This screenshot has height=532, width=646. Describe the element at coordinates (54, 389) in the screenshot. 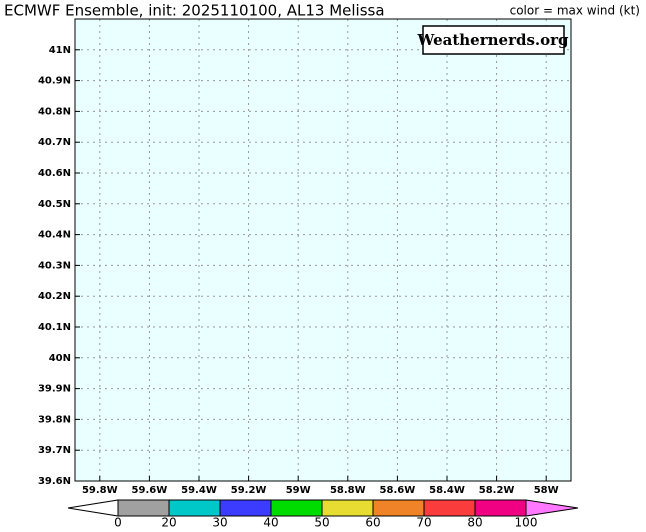

I see `y-tick-label: 39.9N` at that location.